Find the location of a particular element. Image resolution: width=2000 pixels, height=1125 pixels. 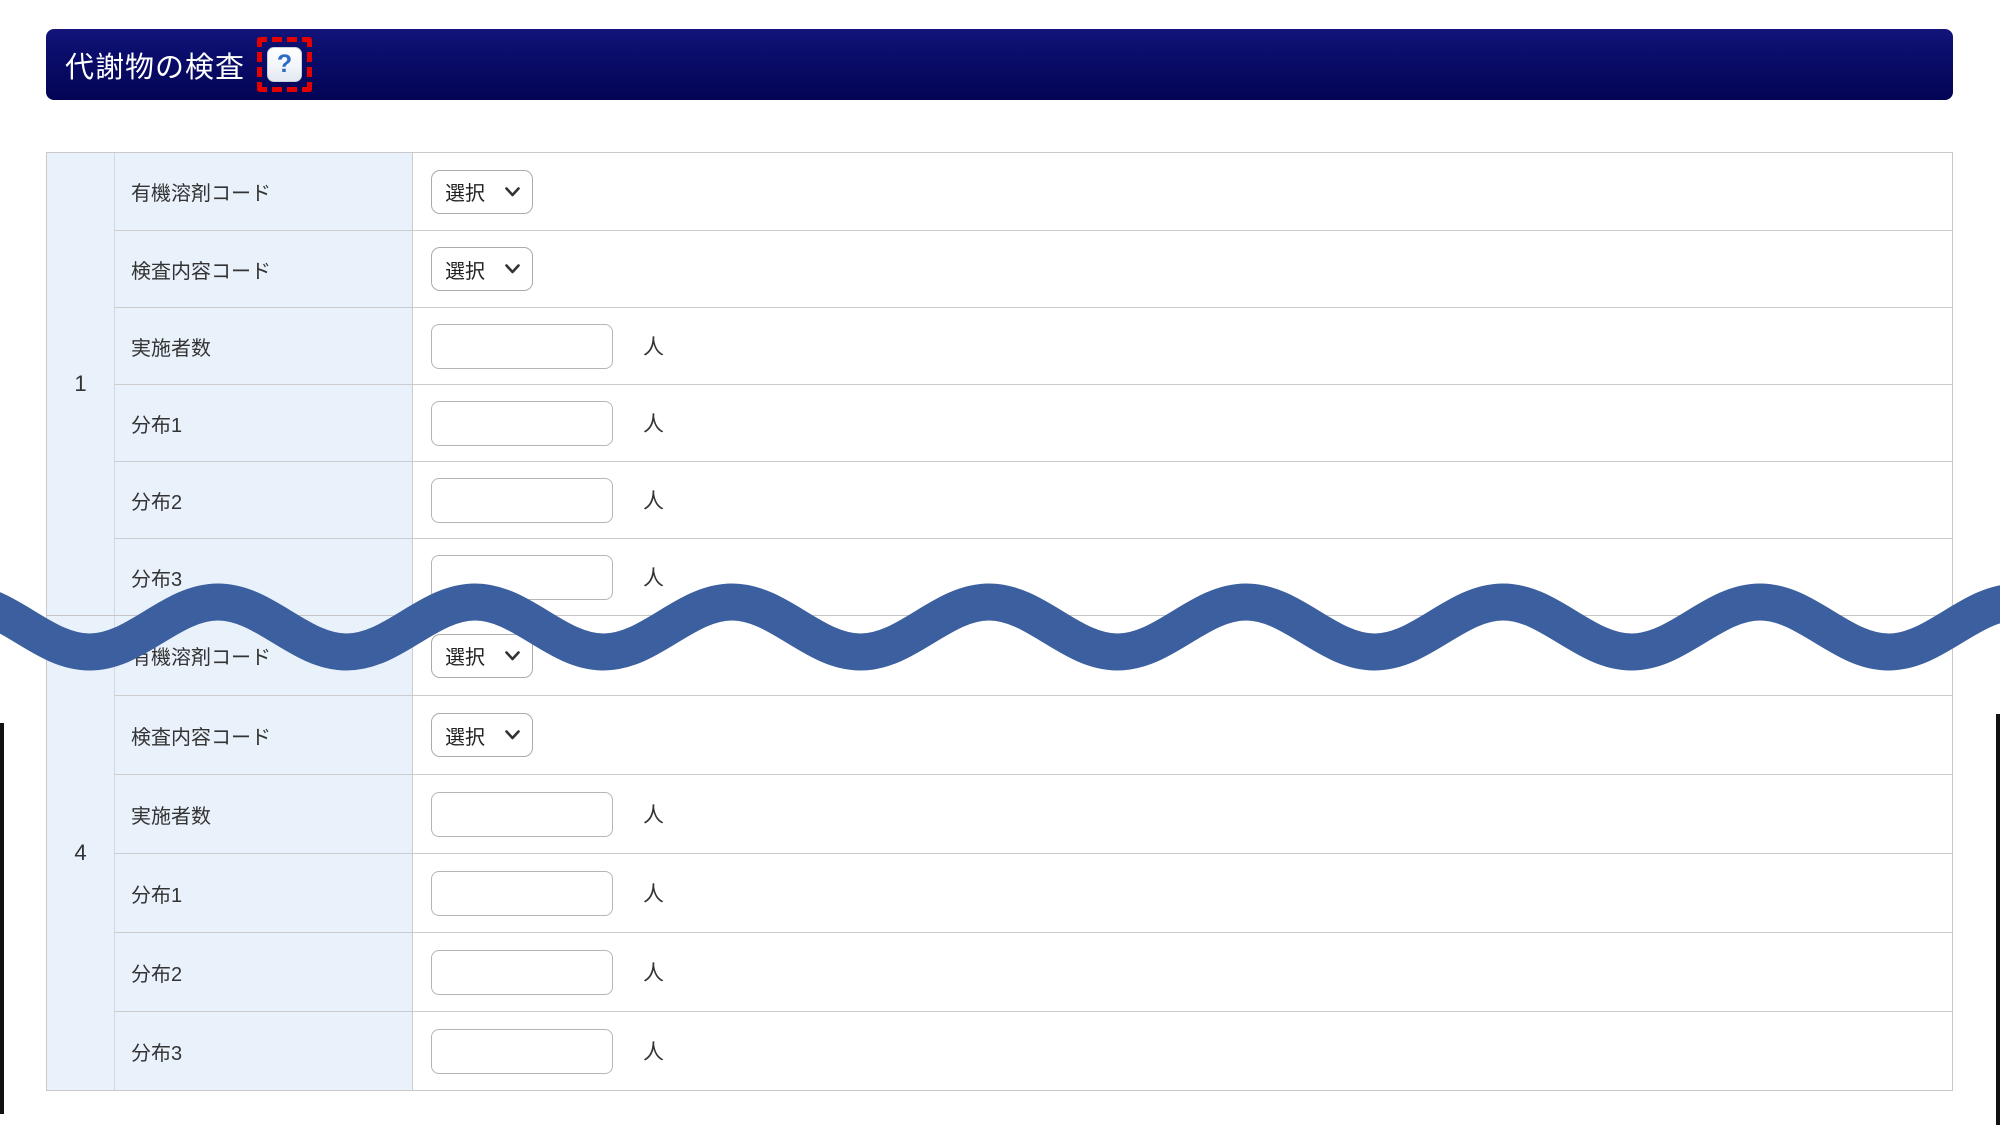

help-icon: ? is located at coordinates (285, 64).